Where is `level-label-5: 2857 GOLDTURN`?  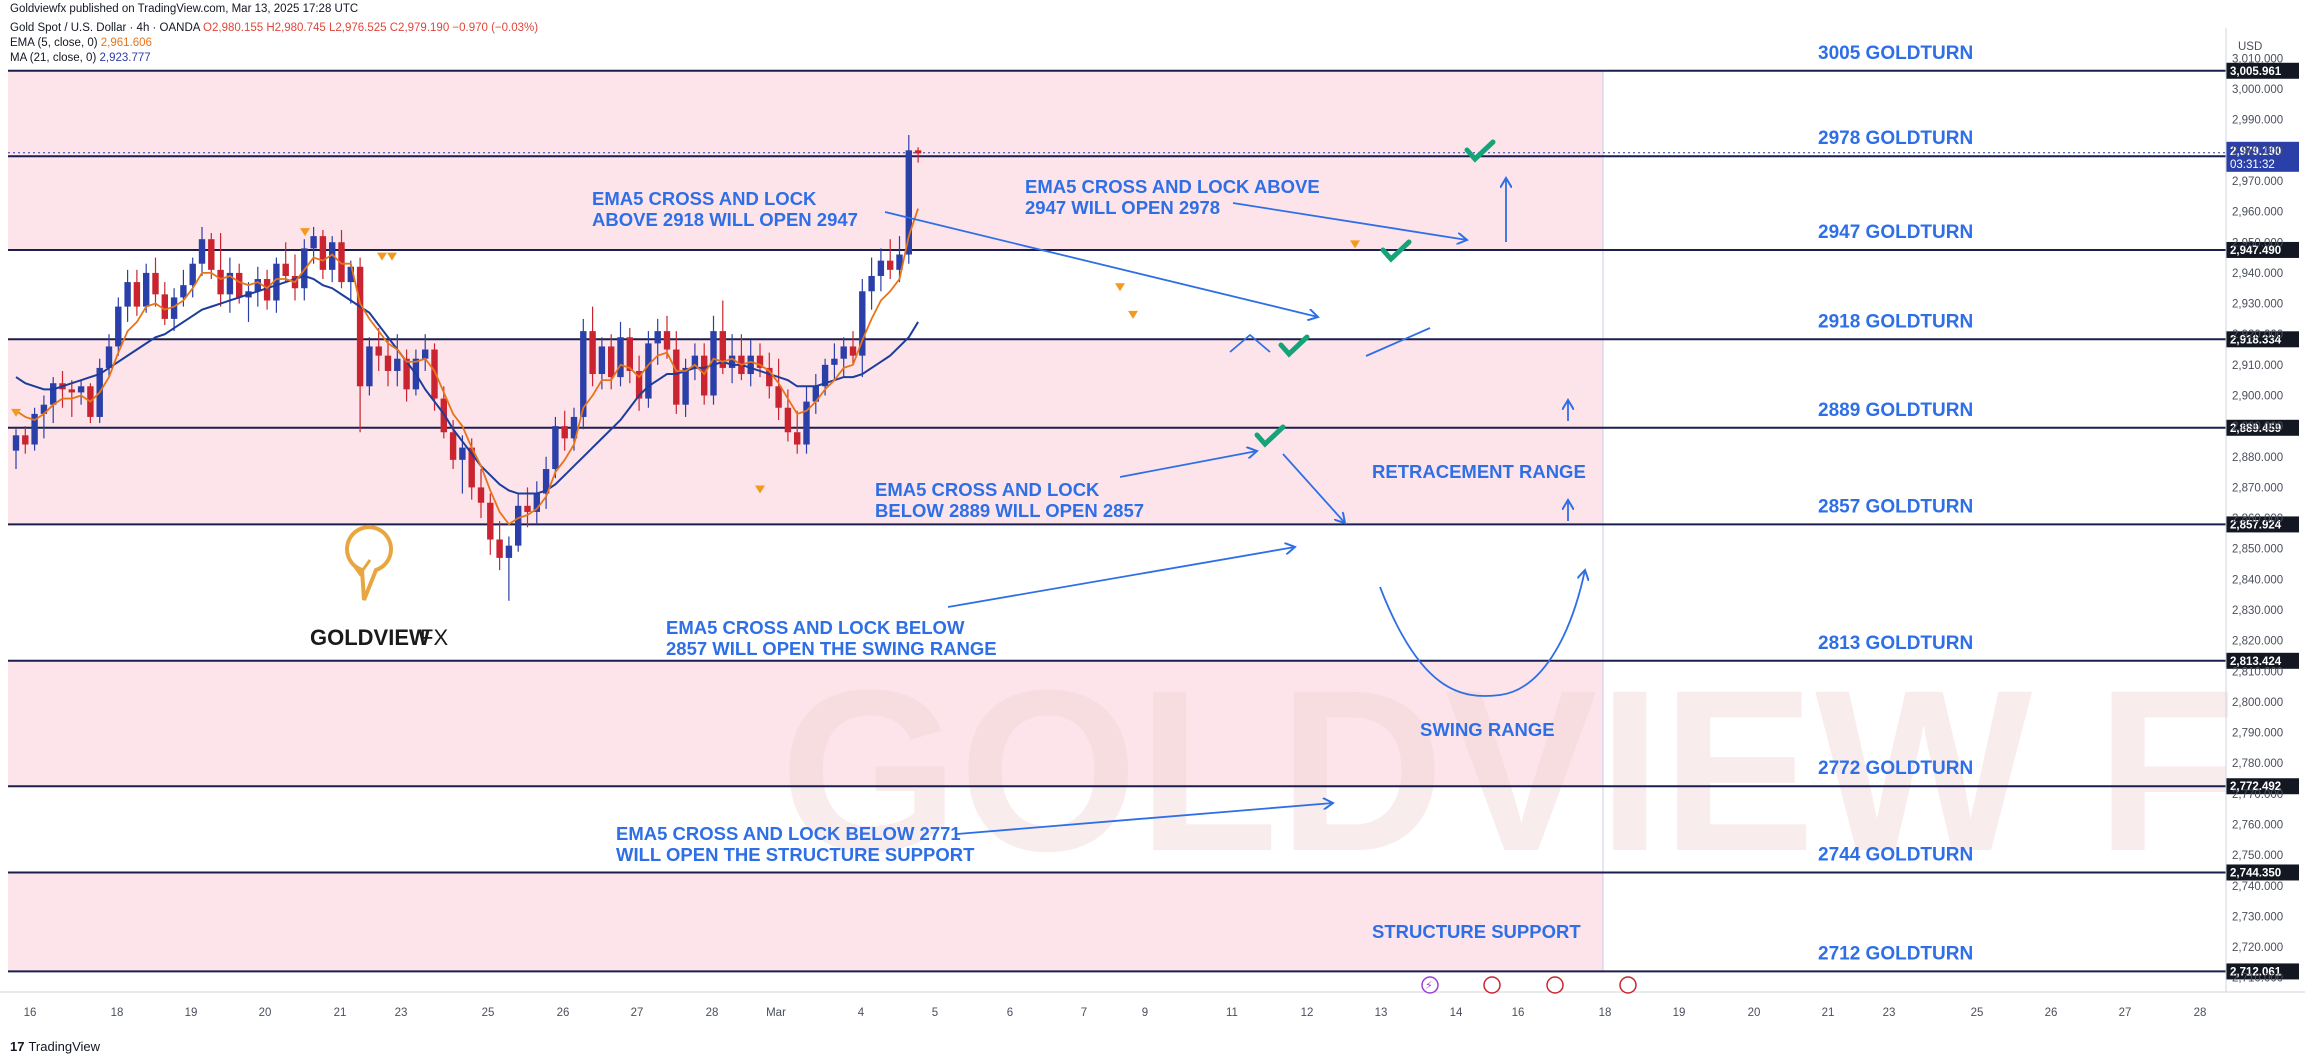 level-label-5: 2857 GOLDTURN is located at coordinates (1895, 506).